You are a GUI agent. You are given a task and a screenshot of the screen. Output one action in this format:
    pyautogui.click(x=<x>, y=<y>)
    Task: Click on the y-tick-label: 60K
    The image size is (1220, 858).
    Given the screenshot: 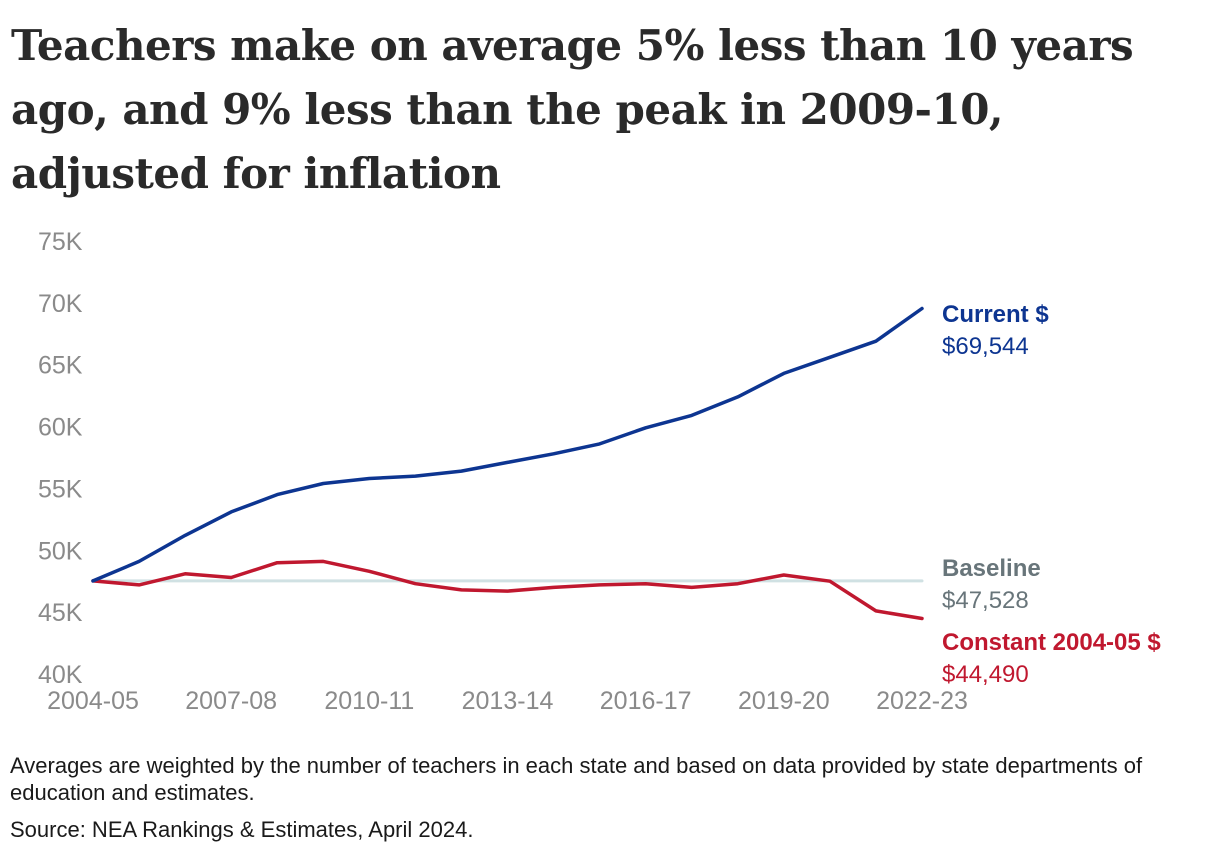 What is the action you would take?
    pyautogui.click(x=60, y=428)
    